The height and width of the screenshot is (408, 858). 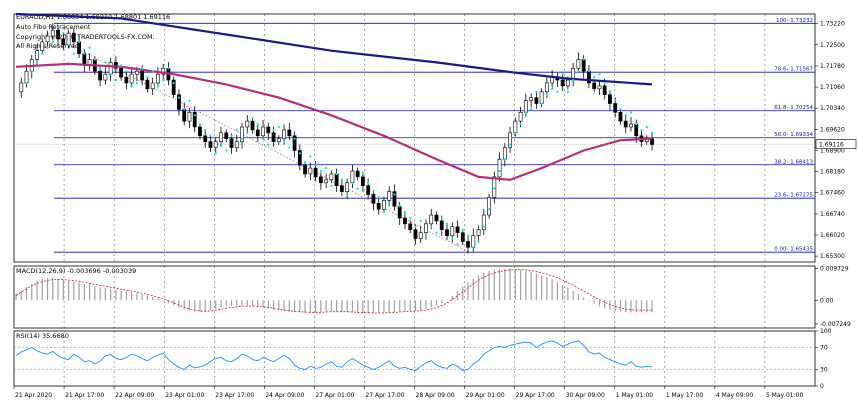 What do you see at coordinates (793, 162) in the screenshot?
I see `fib-level-label: 38.2- 1.68413` at bounding box center [793, 162].